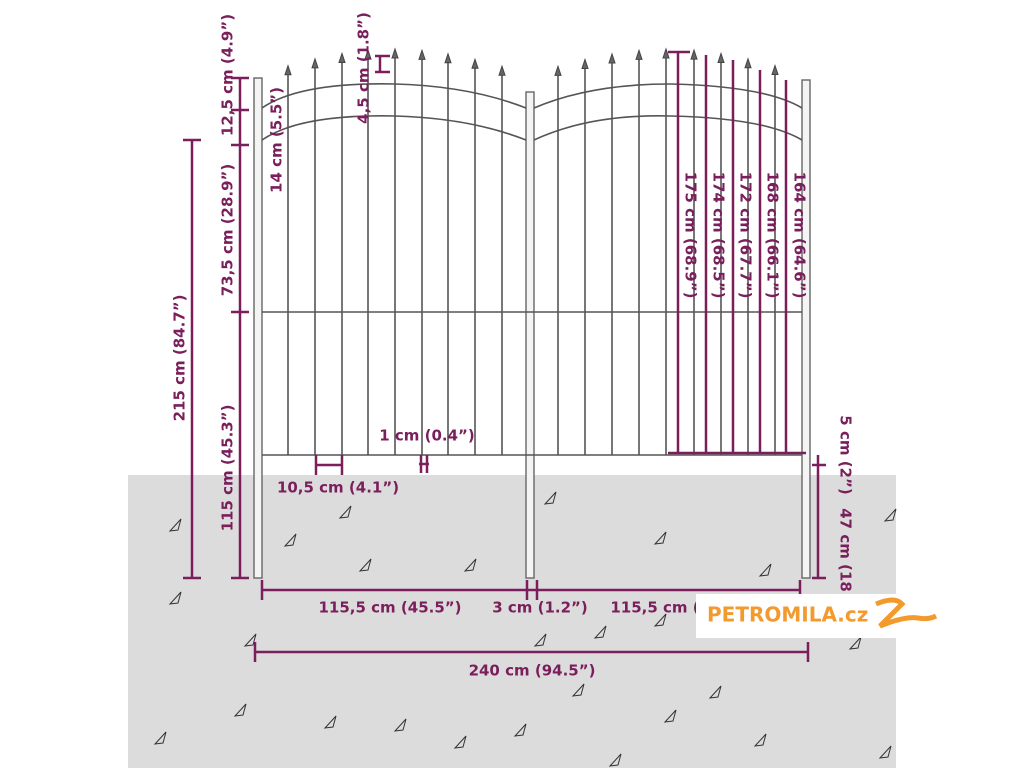 This screenshot has height=768, width=1024. Describe the element at coordinates (540, 608) in the screenshot. I see `dimension-label: 3 cm (1.2”)` at that location.